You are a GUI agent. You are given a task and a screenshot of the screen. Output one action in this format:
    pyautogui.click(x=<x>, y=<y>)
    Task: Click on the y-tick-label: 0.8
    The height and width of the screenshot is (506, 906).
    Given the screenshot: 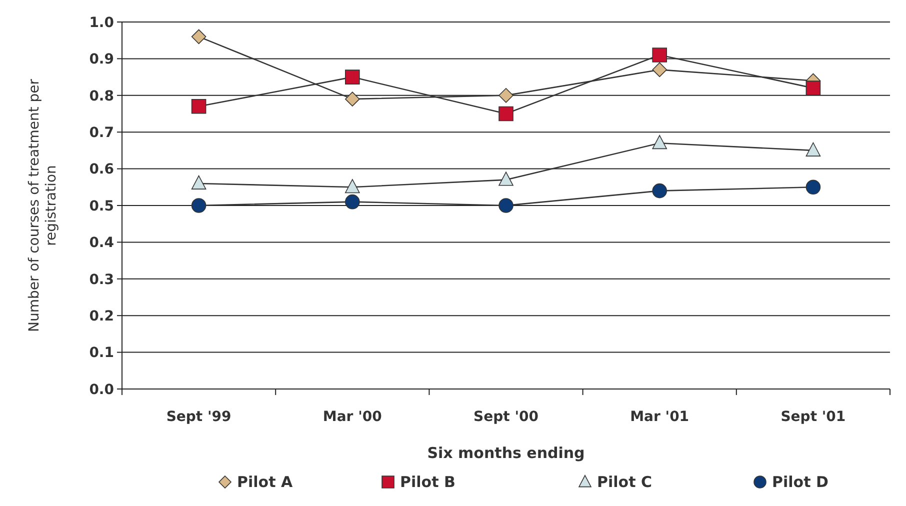 What is the action you would take?
    pyautogui.click(x=101, y=96)
    